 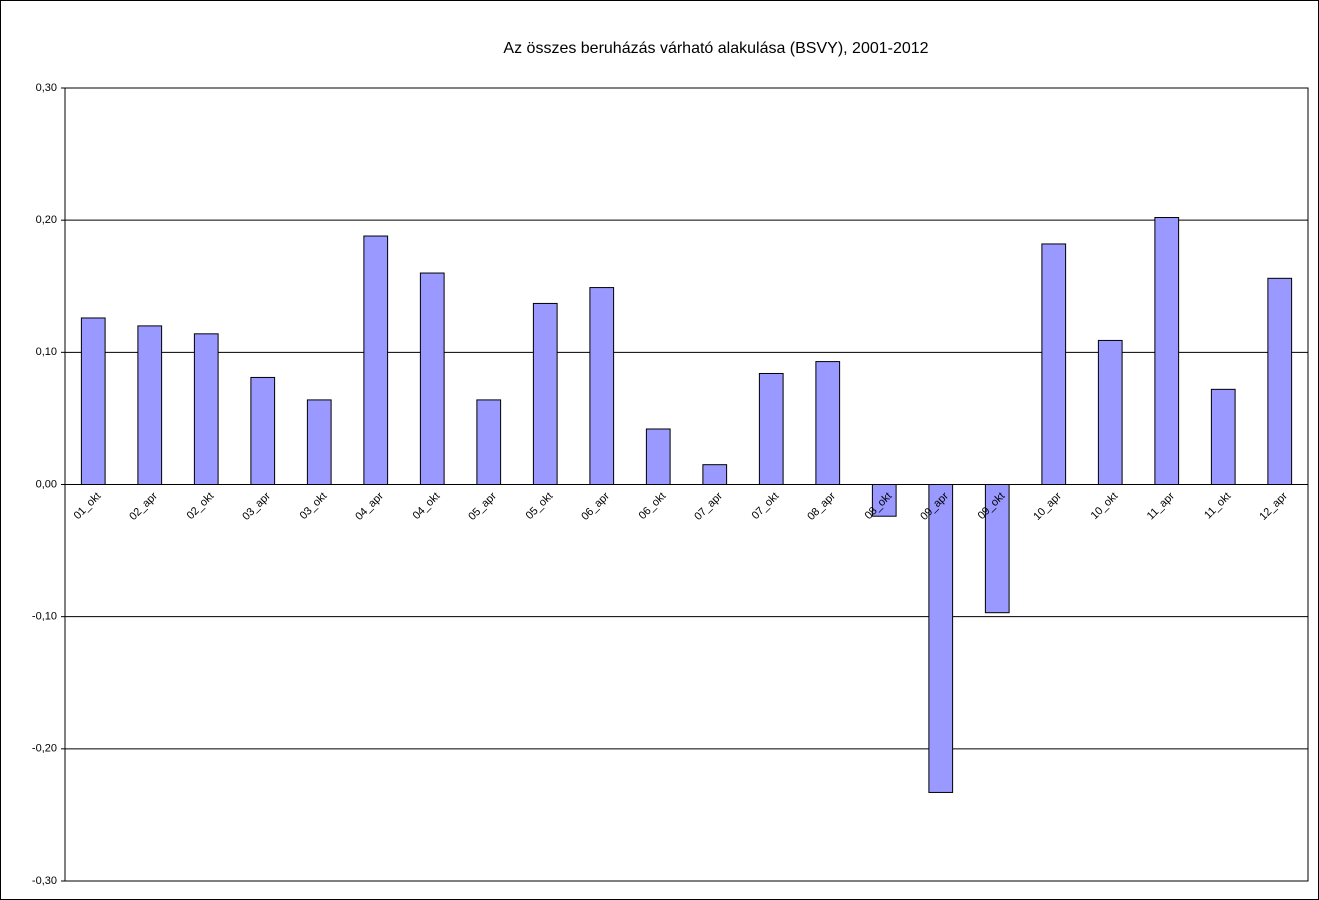 What do you see at coordinates (46, 484) in the screenshot?
I see `y-tick-label: 0,00` at bounding box center [46, 484].